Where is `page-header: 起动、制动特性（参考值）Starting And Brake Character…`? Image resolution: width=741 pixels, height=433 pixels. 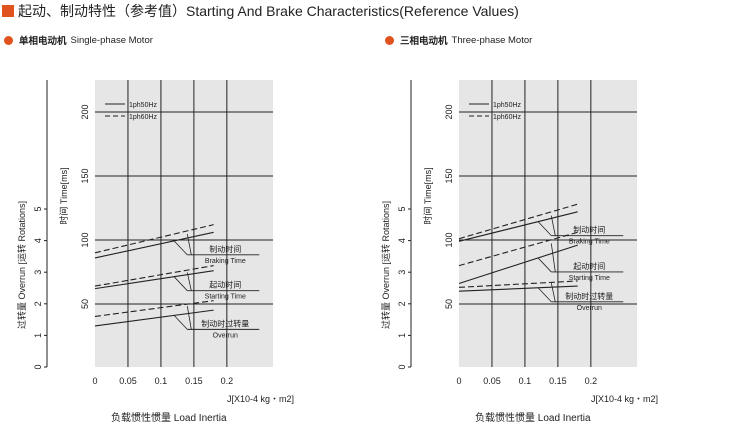 page-header: 起动、制动特性（参考值）Starting And Brake Character… is located at coordinates (260, 11).